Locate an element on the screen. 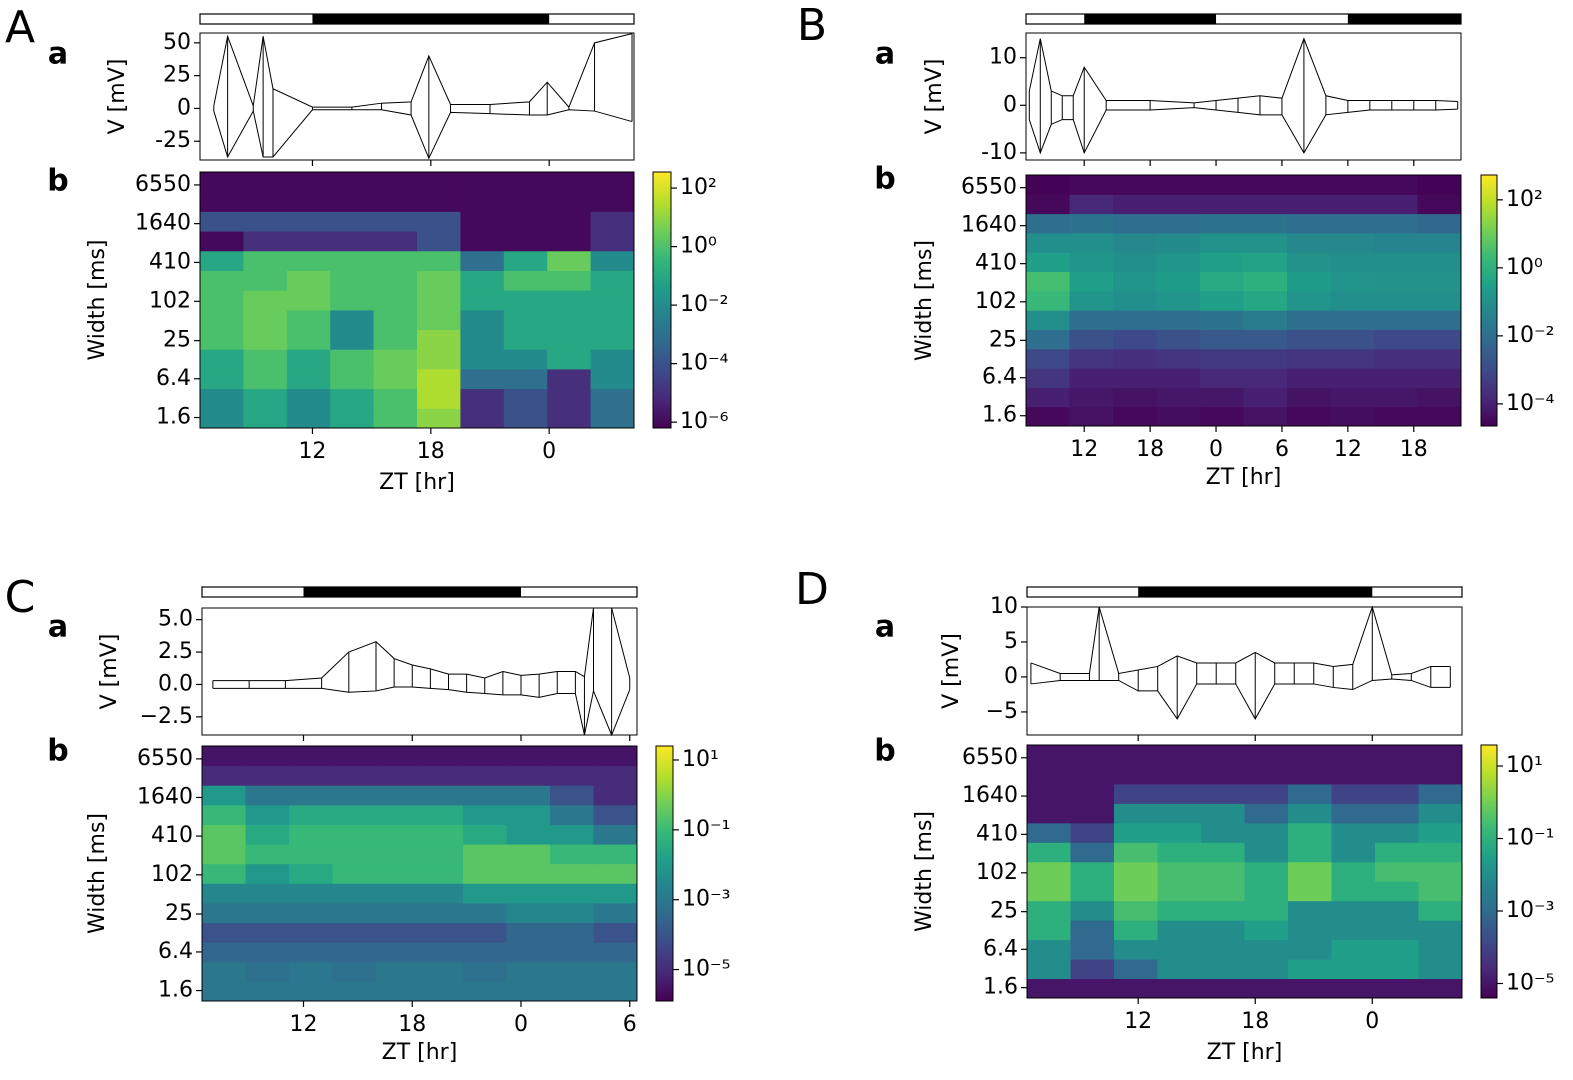  x-axis-label: ZT [hr] is located at coordinates (1245, 1052).